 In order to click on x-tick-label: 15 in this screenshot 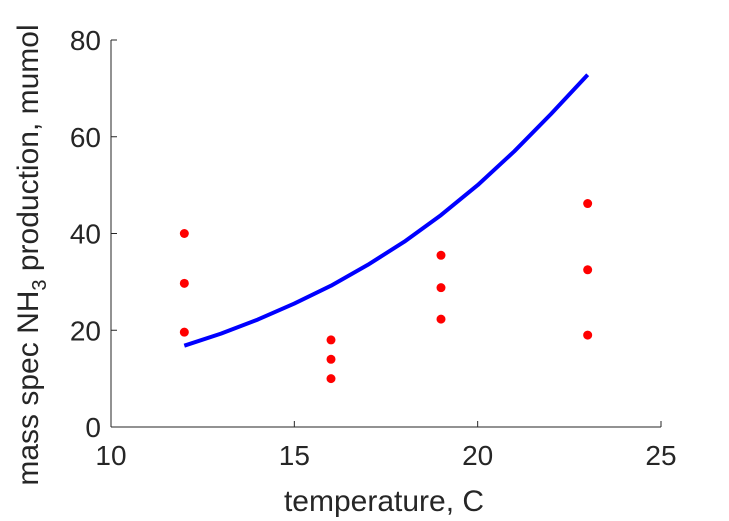, I will do `click(294, 455)`.